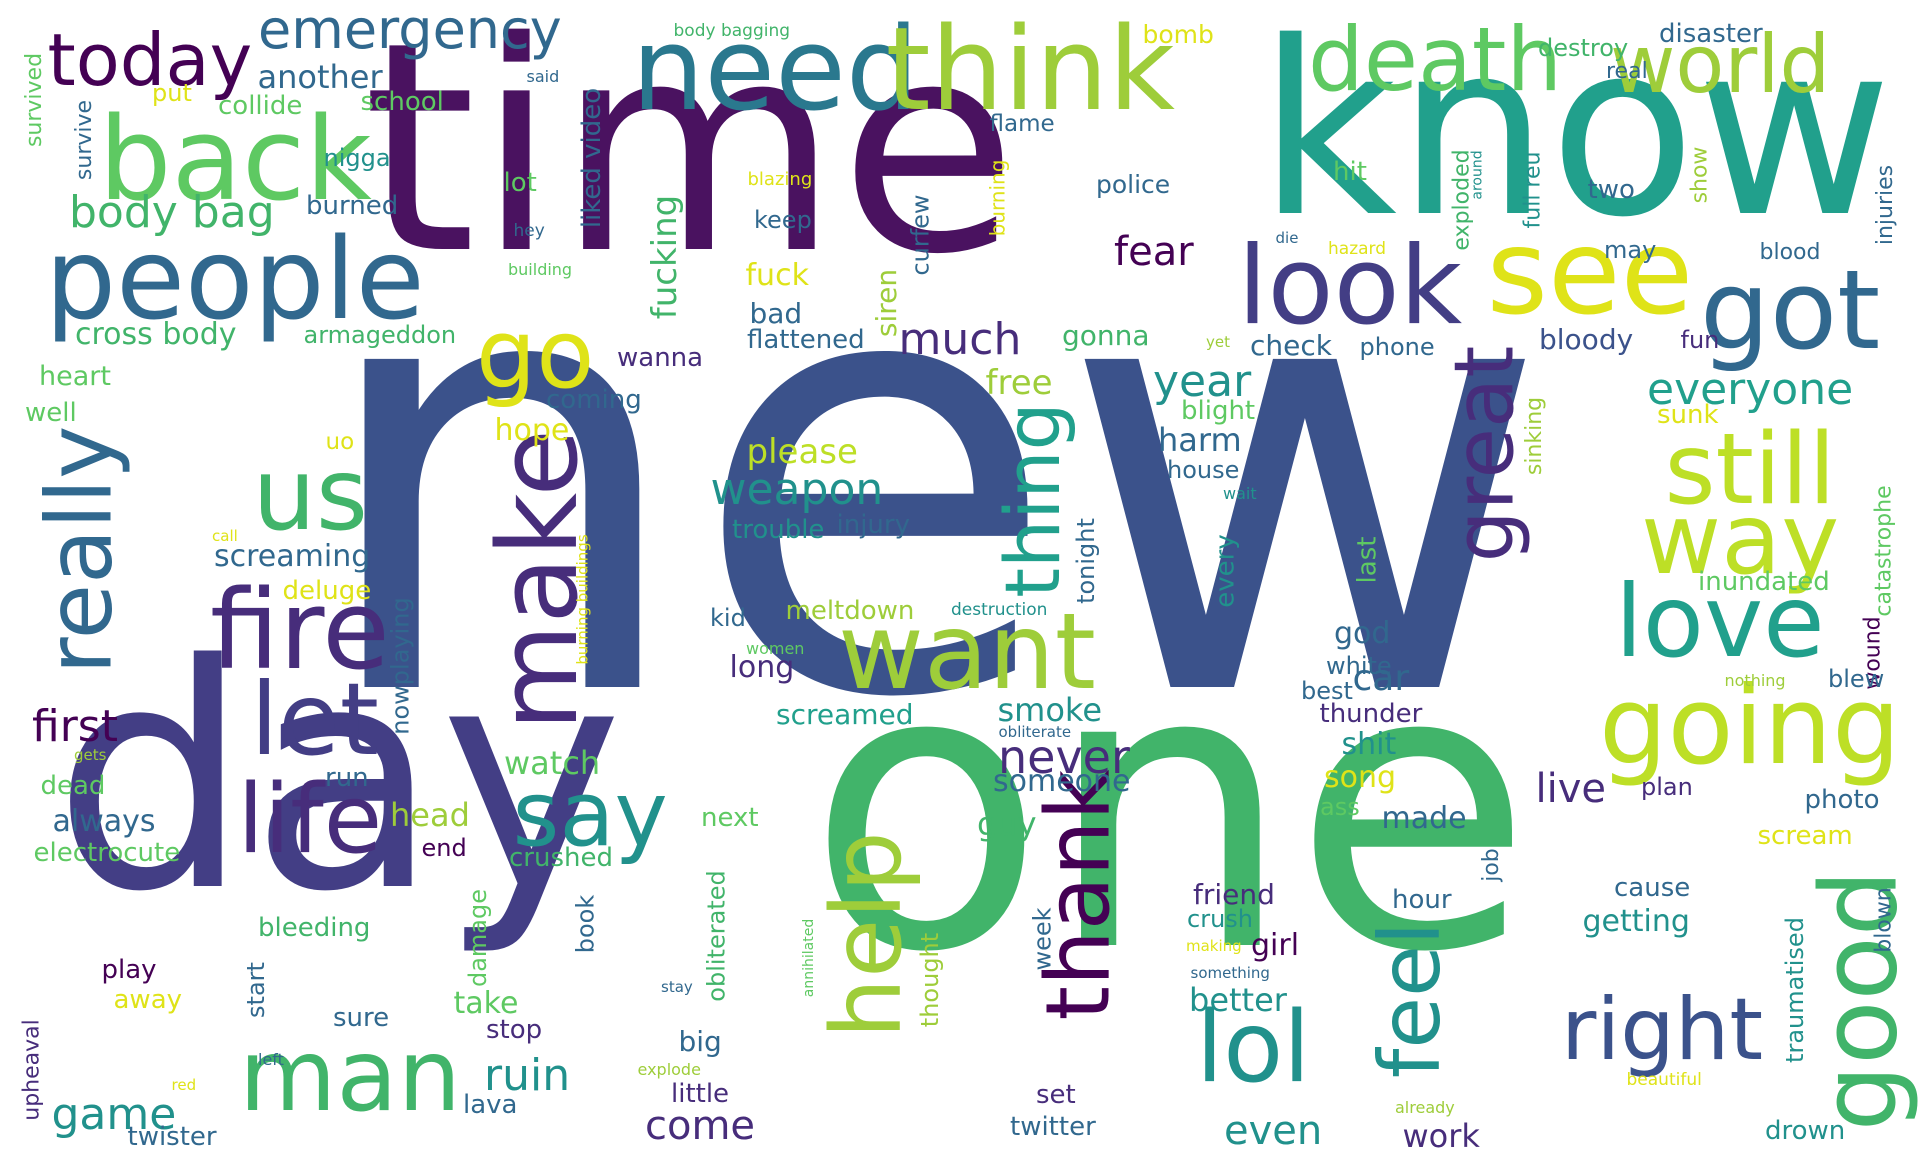  I want to click on word-bloody: bloody, so click(1586, 339).